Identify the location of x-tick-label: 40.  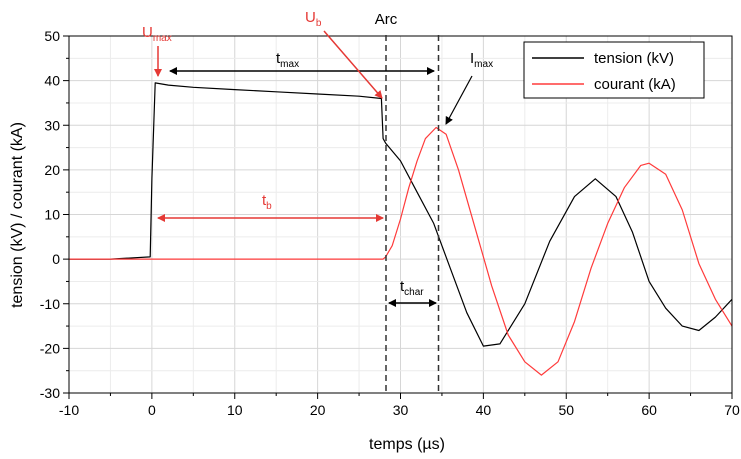
(484, 410).